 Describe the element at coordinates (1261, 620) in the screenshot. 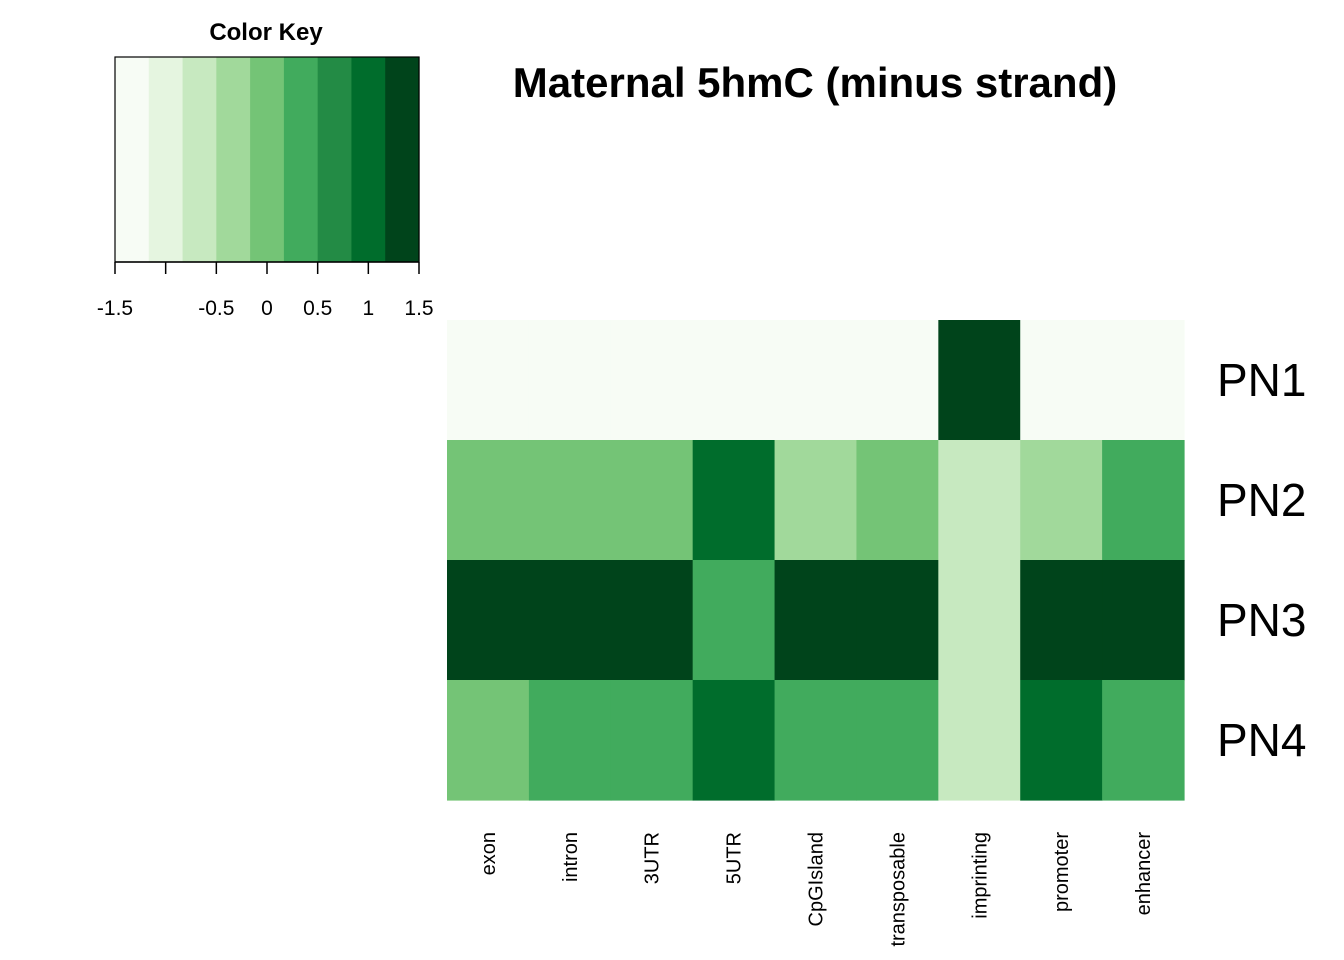

I see `row-label: PN3` at that location.